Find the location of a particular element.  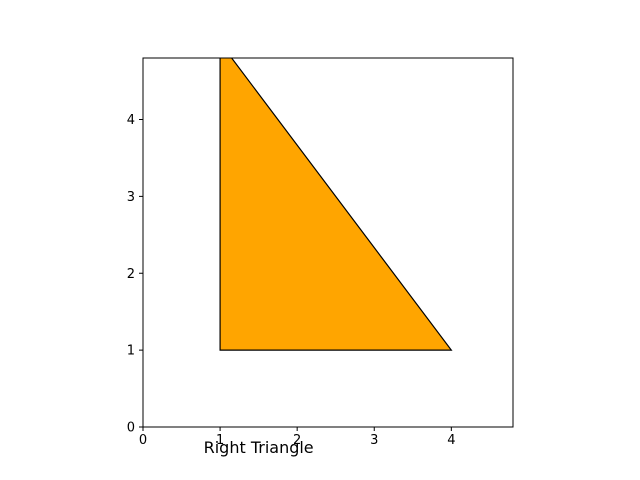

x-axis: 0 1 2 3 4 is located at coordinates (297, 437).